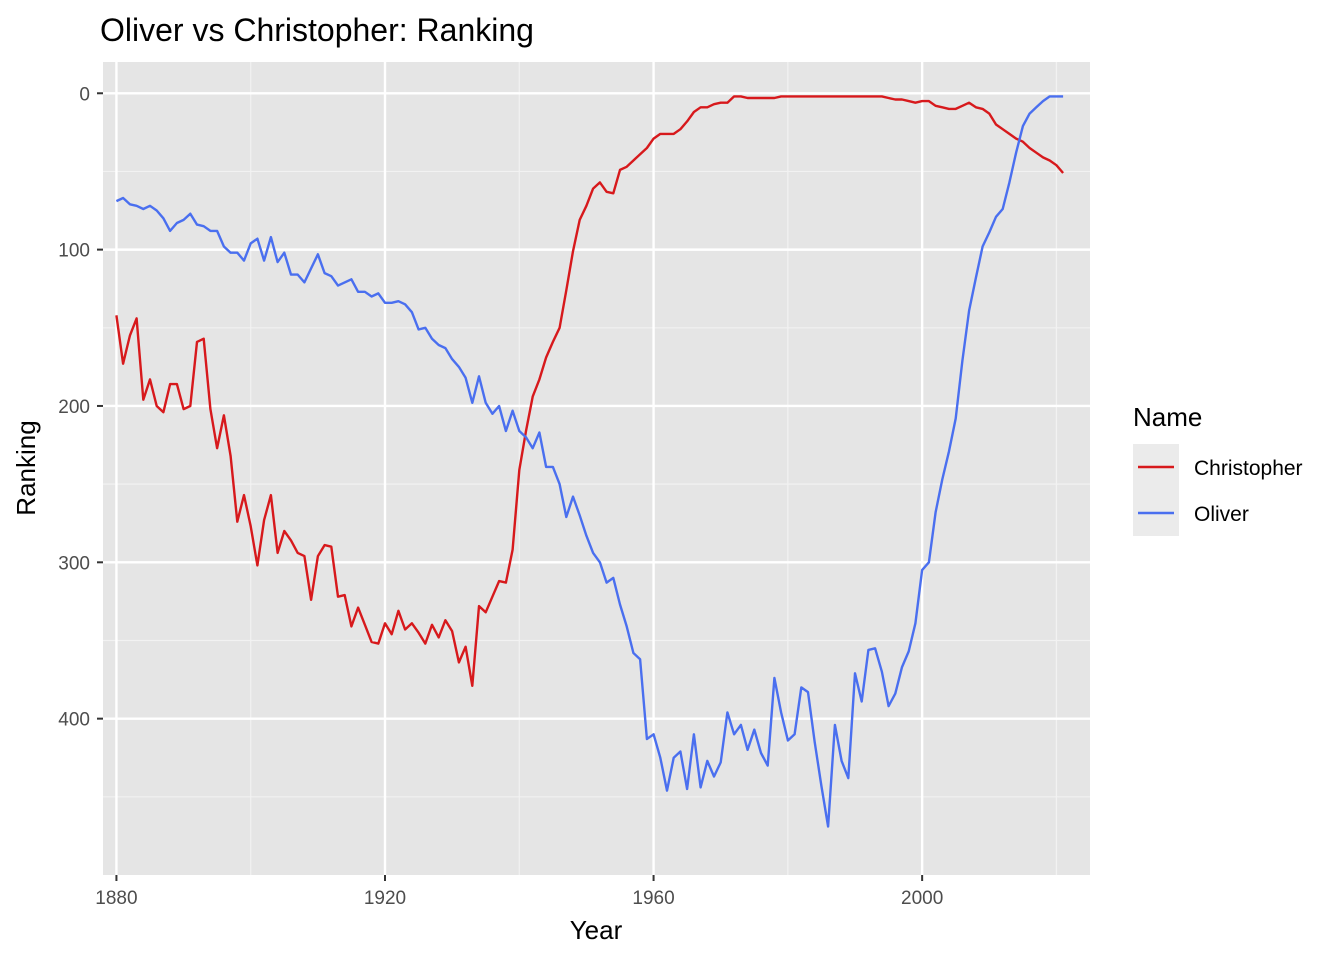  I want to click on y-axis: 0 100 200 300 400, so click(80, 407).